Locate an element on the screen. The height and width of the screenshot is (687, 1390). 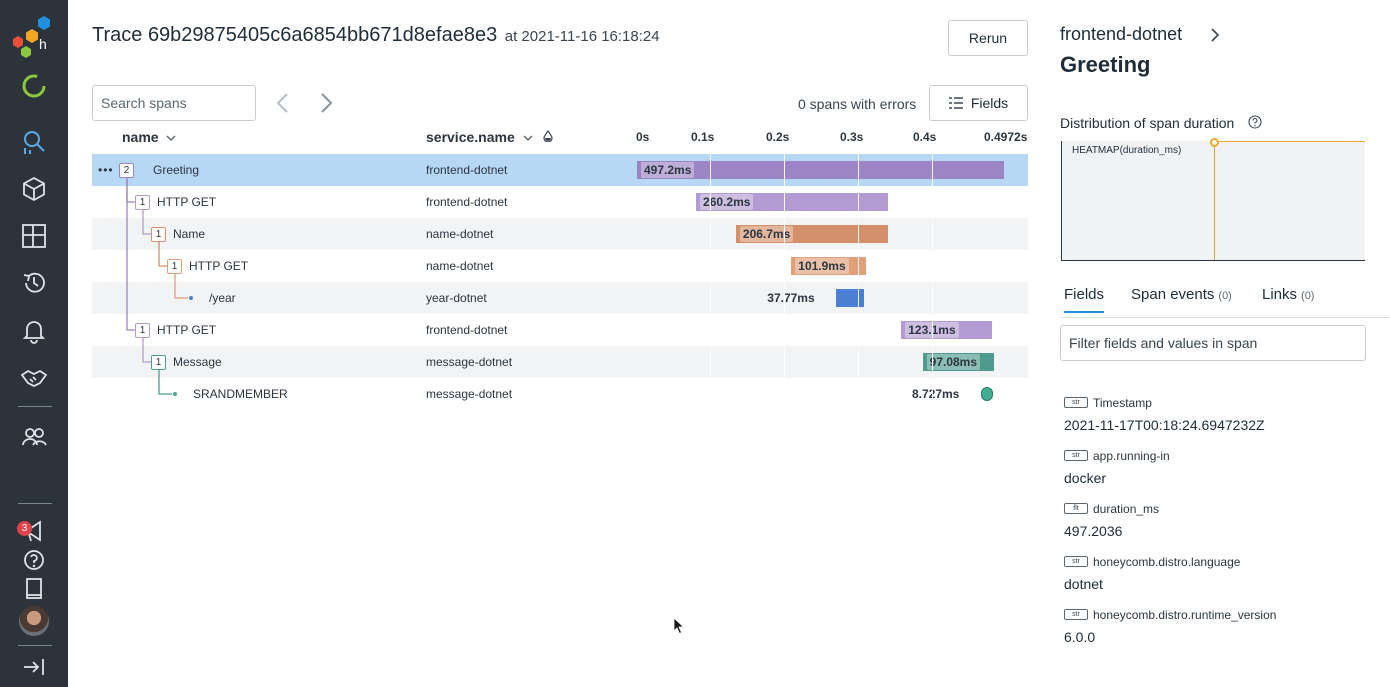
span-name: Message is located at coordinates (197, 362).